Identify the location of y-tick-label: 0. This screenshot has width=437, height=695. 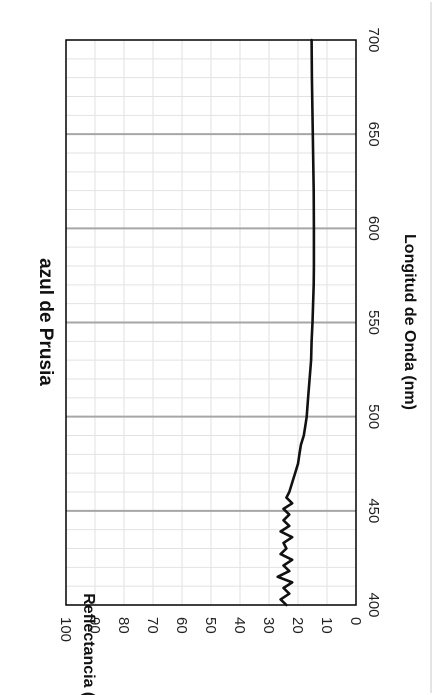
(355, 621).